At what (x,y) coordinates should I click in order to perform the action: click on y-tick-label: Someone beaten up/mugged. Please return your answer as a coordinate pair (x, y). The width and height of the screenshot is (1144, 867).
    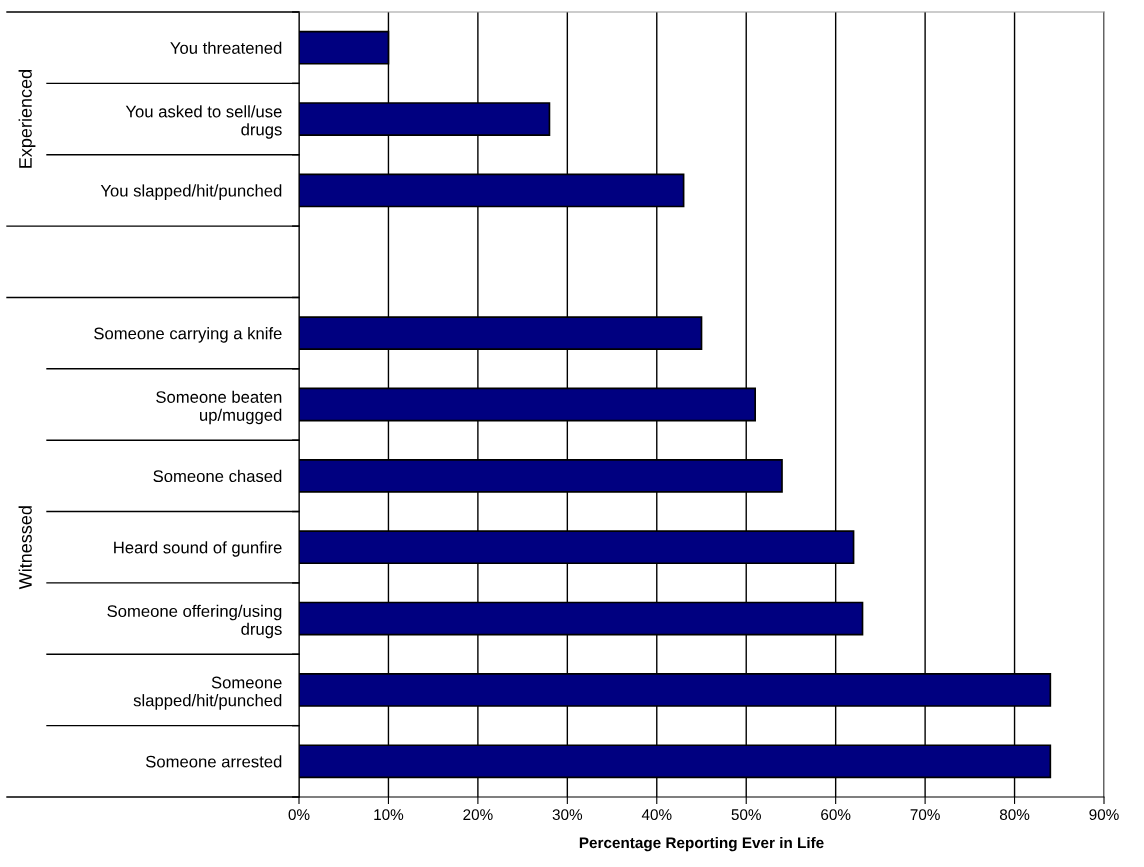
    Looking at the image, I should click on (219, 407).